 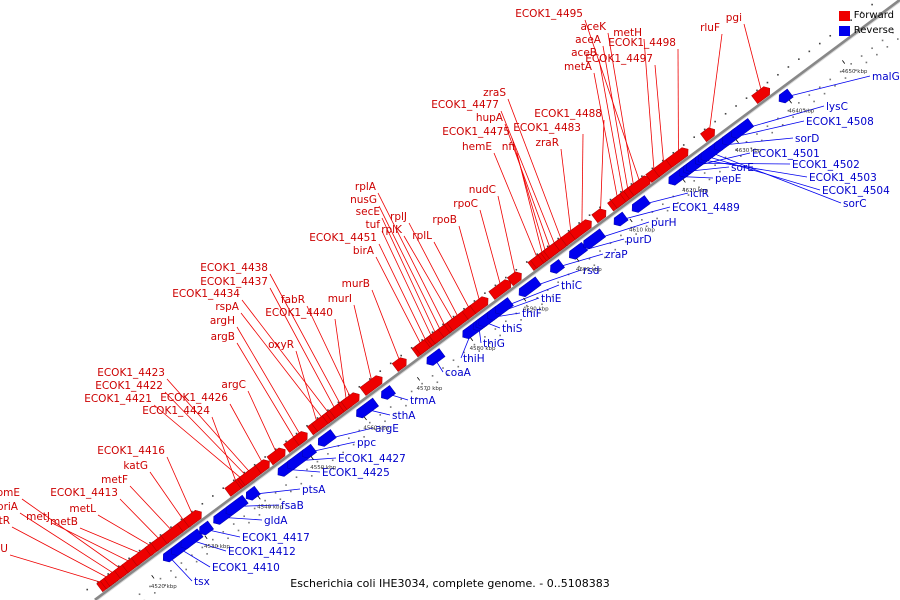 I want to click on gene-rsd, so click(x=529, y=287).